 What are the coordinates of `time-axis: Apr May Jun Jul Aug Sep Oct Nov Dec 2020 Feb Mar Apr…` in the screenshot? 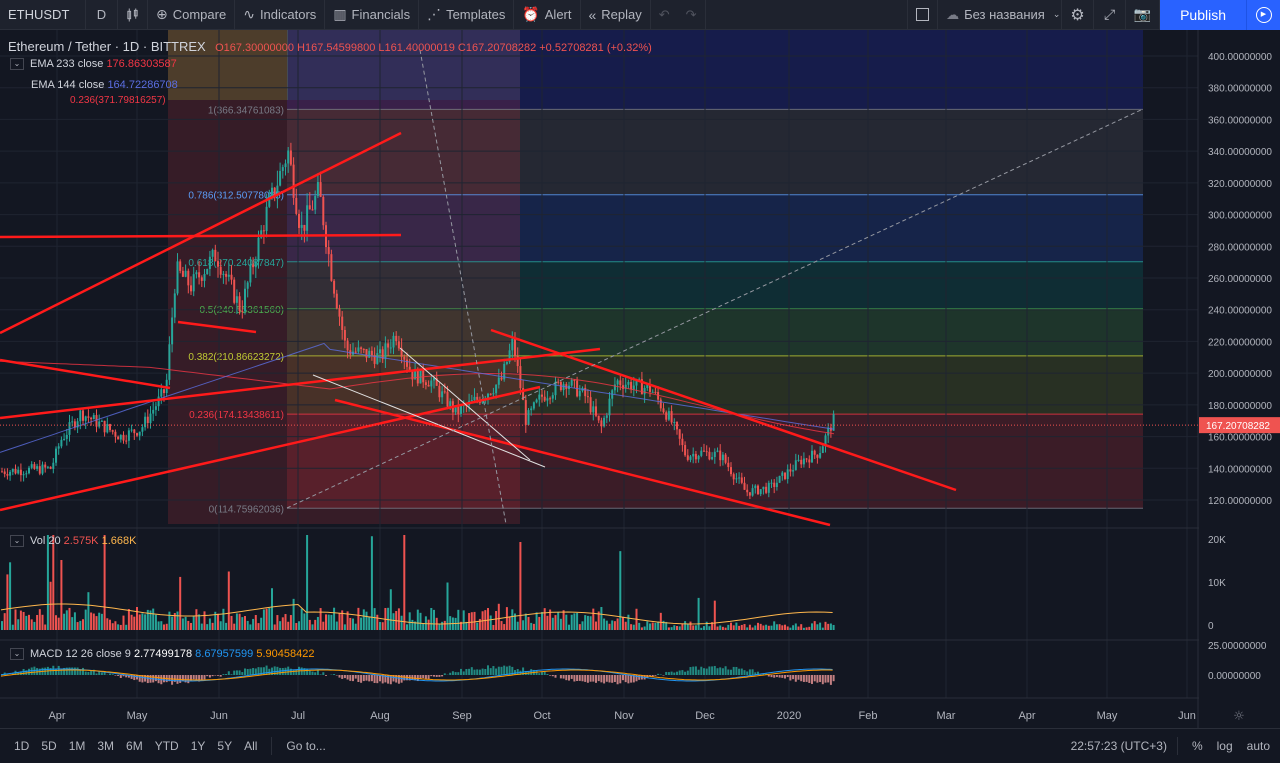 It's located at (646, 716).